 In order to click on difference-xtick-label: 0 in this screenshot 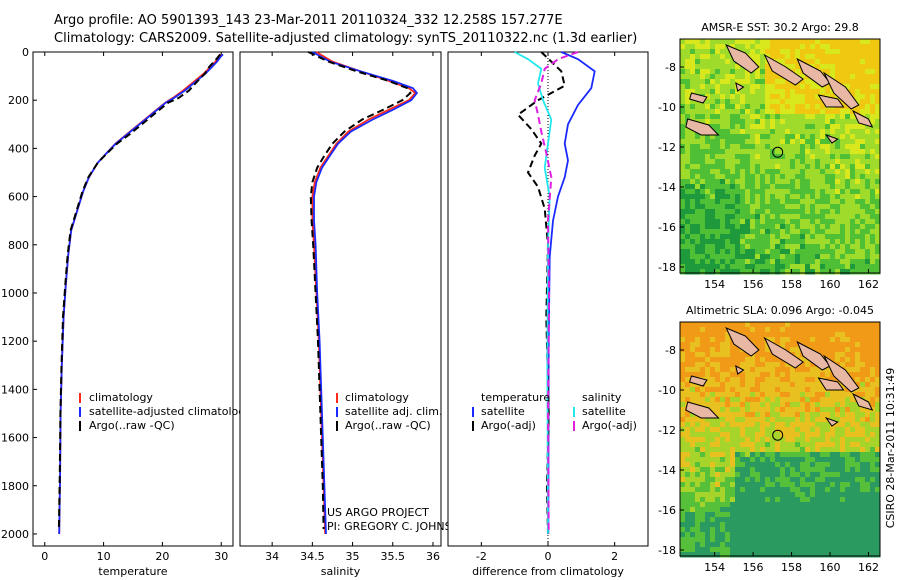, I will do `click(548, 556)`.